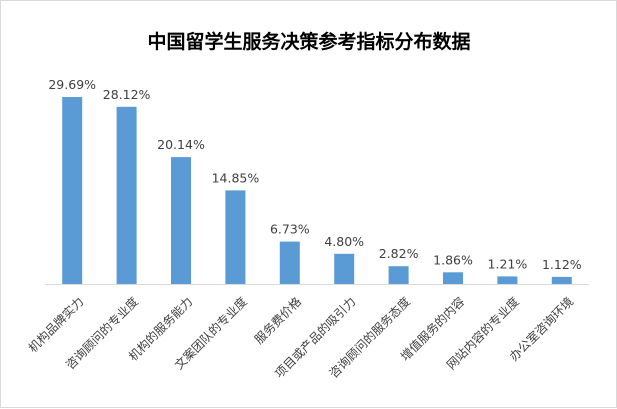  Describe the element at coordinates (56, 325) in the screenshot. I see `tick-label-1: 机构品牌实力` at that location.